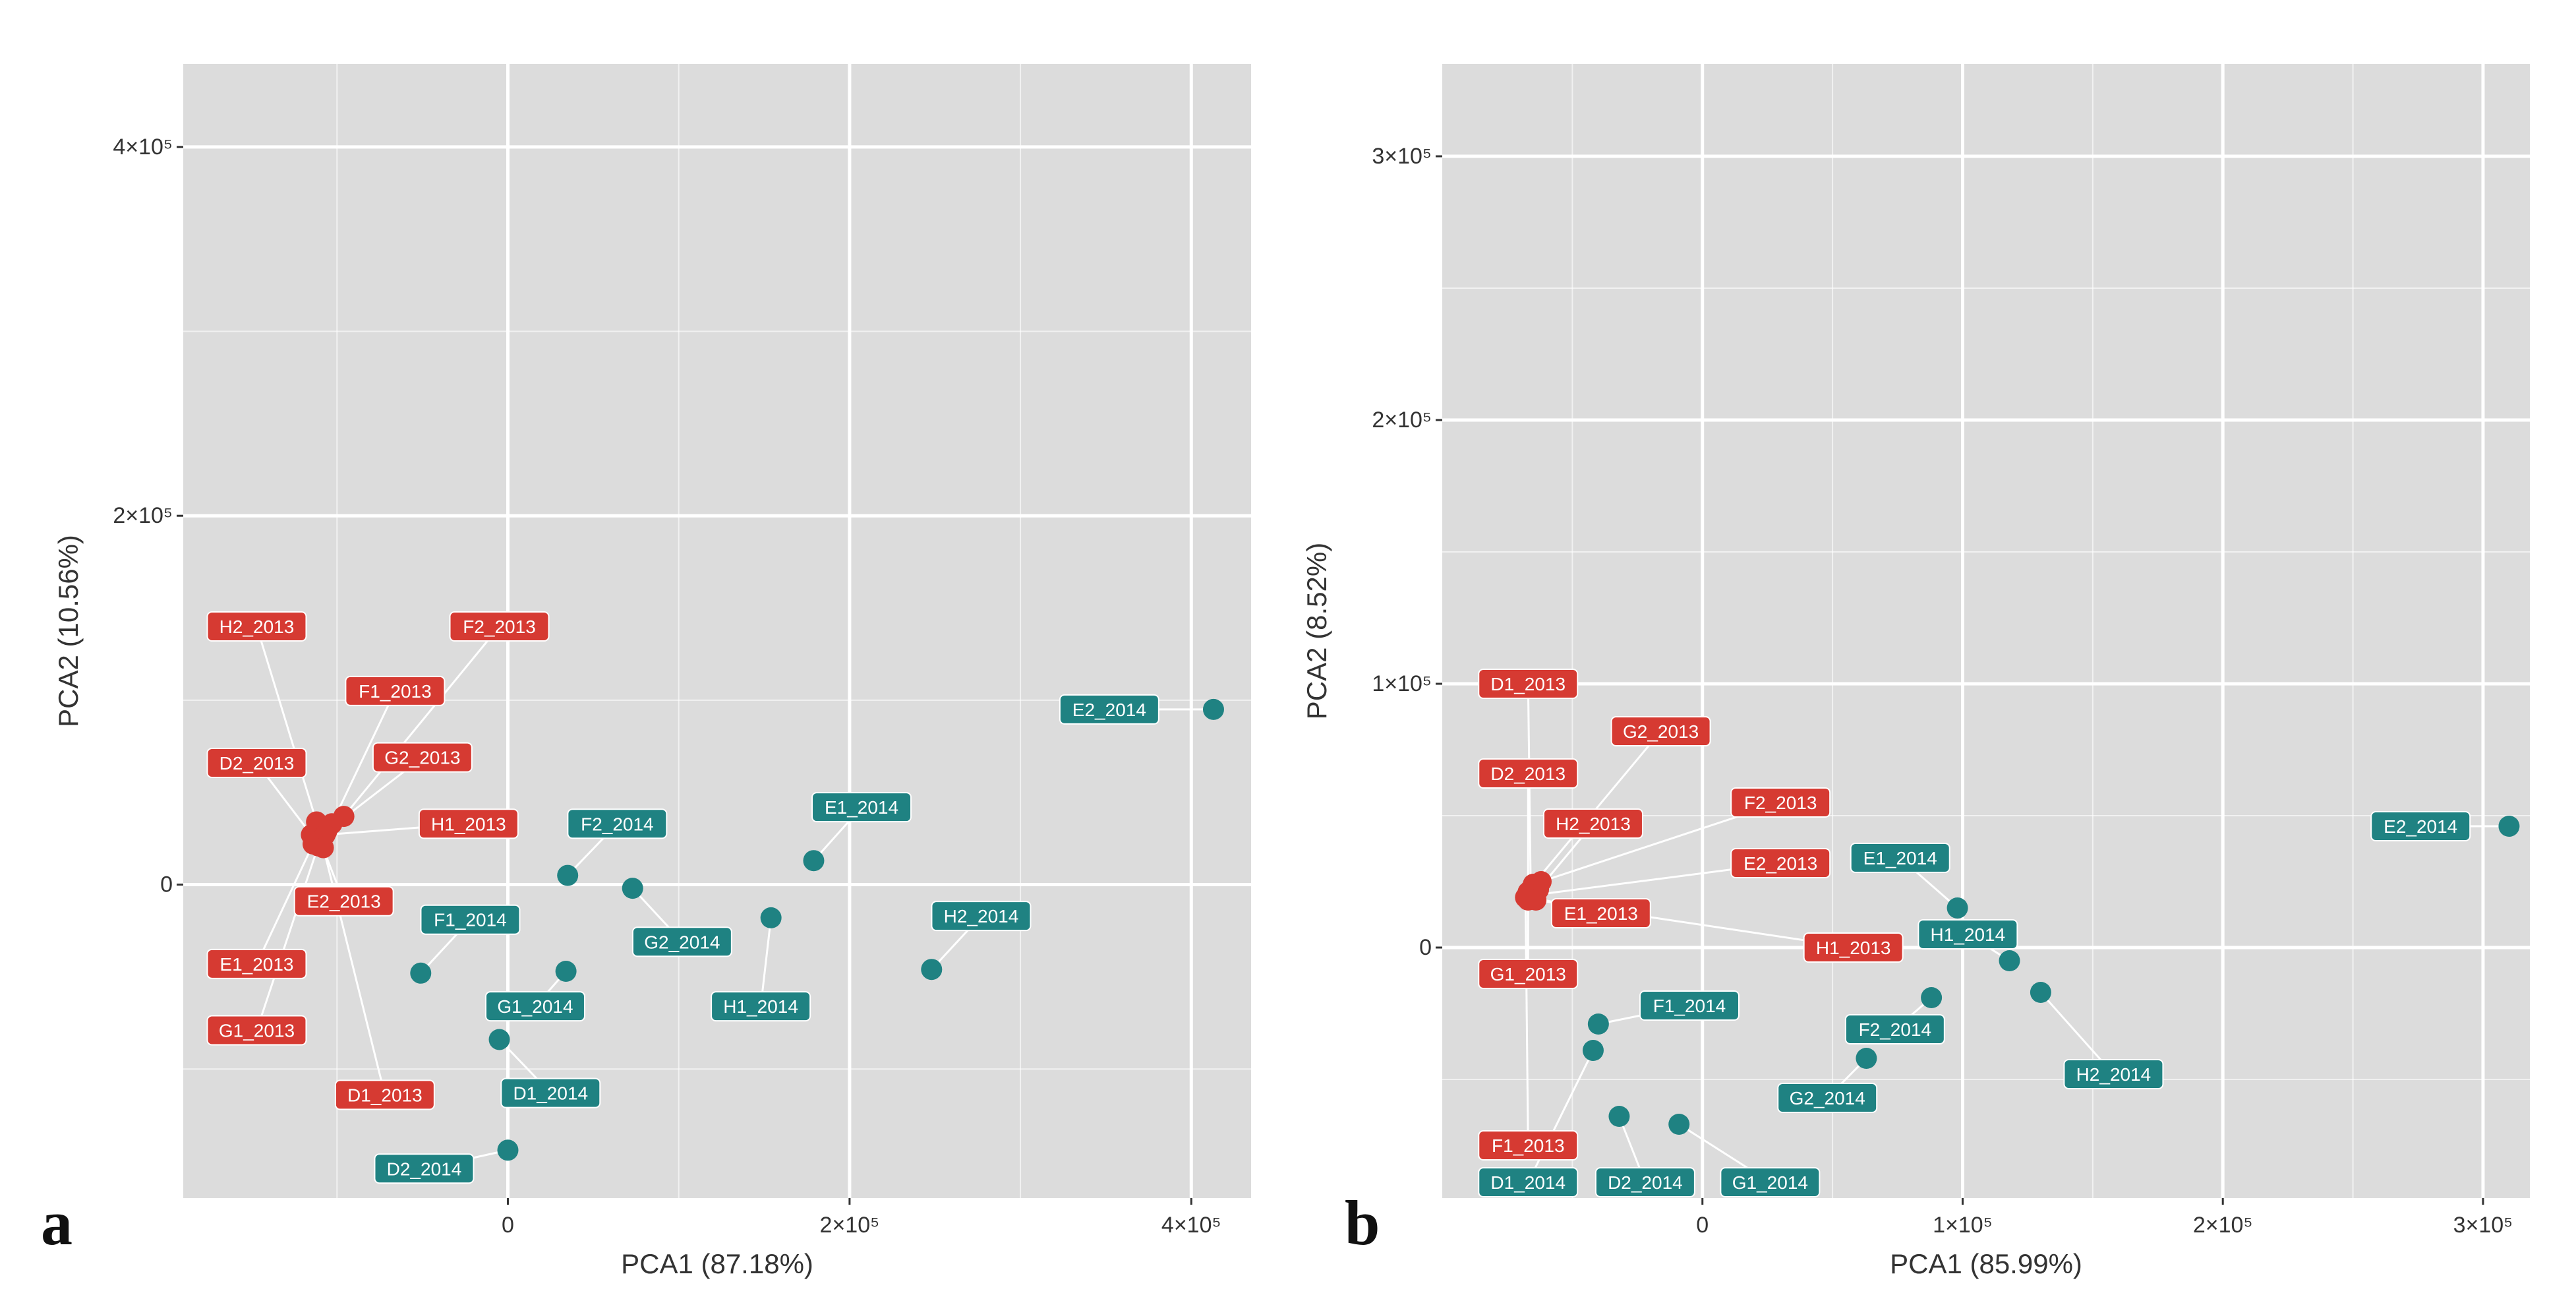 This screenshot has height=1299, width=2576. I want to click on point-label-g1-2014: G1_2014, so click(1771, 1182).